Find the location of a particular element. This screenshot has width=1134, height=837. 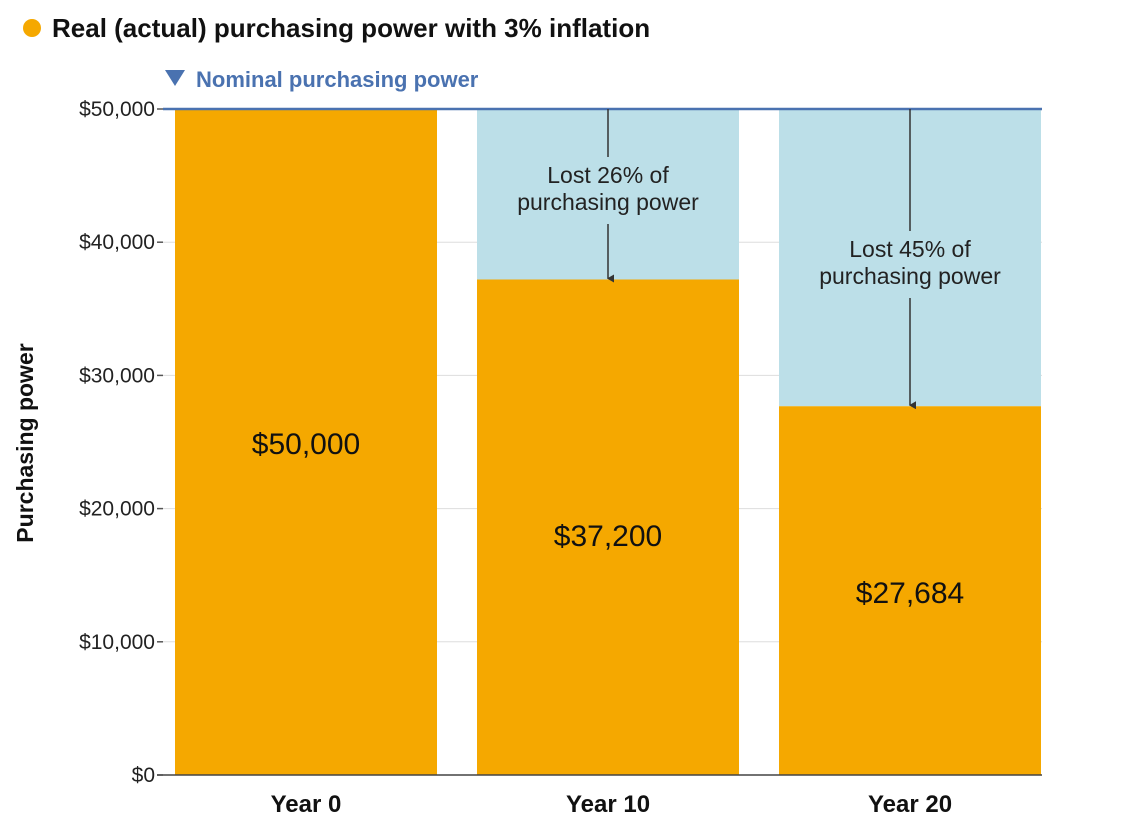

y-tick-label: $40,000 is located at coordinates (117, 242).